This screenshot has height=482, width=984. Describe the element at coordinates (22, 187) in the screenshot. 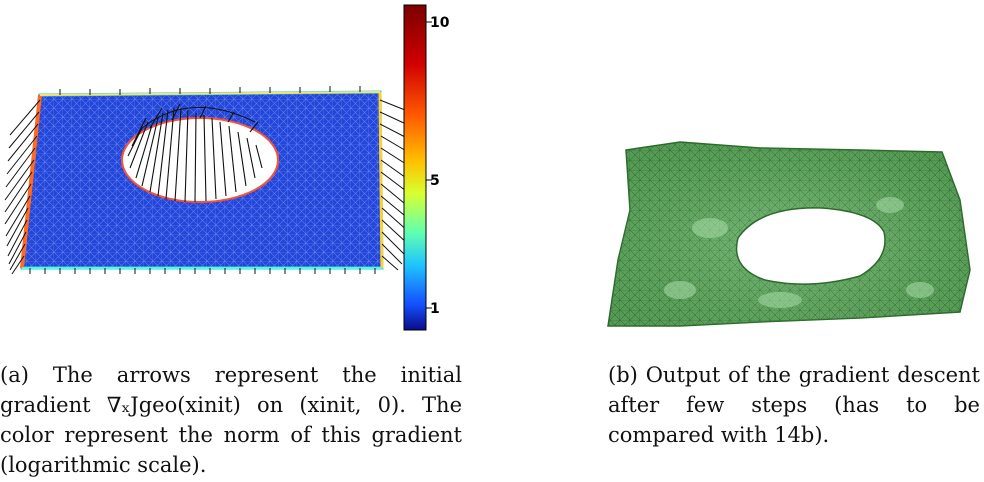

I see `edge-arrows-left` at that location.